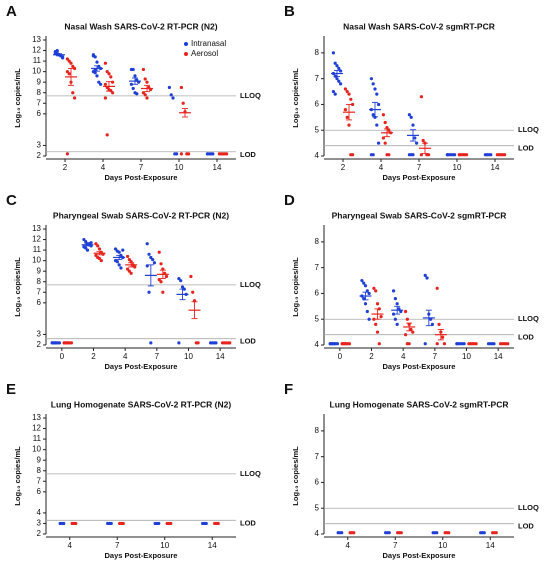 The height and width of the screenshot is (568, 550). Describe the element at coordinates (37, 438) in the screenshot. I see `y-tick-label: 11` at that location.